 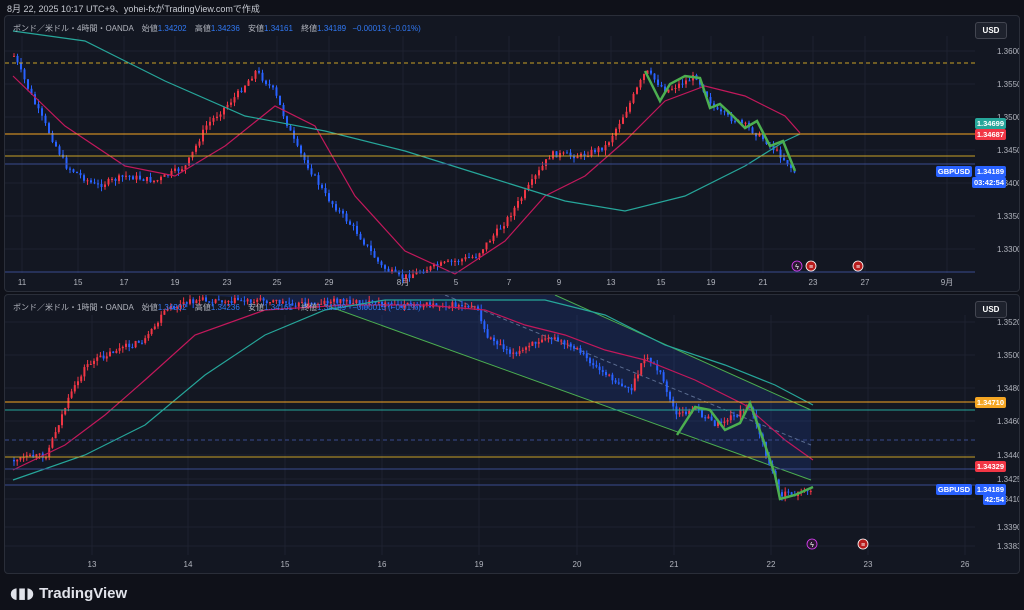 What do you see at coordinates (227, 282) in the screenshot?
I see `time-tick-label: 23` at bounding box center [227, 282].